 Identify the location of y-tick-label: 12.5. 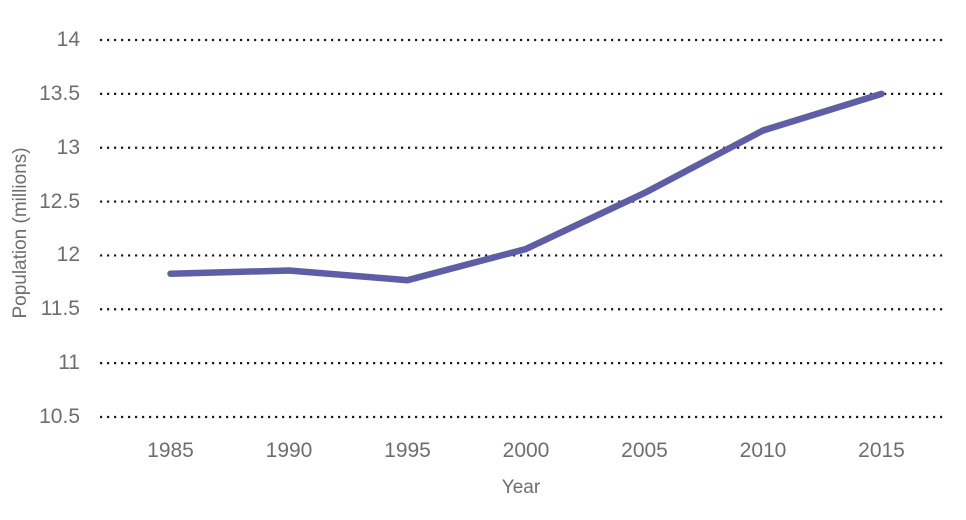
(59, 201).